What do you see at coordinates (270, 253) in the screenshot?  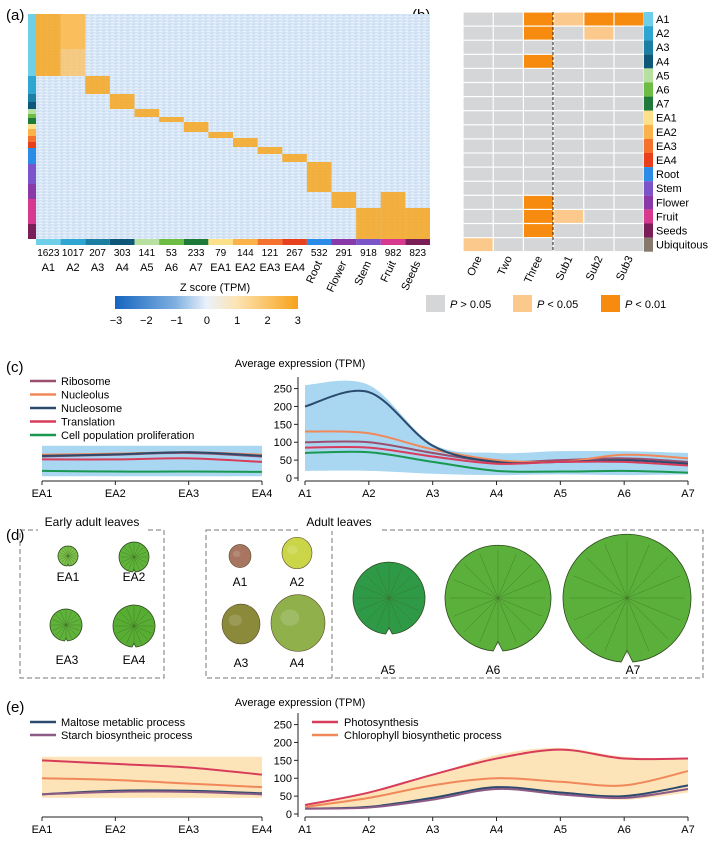 I see `heatmap-count: 121` at bounding box center [270, 253].